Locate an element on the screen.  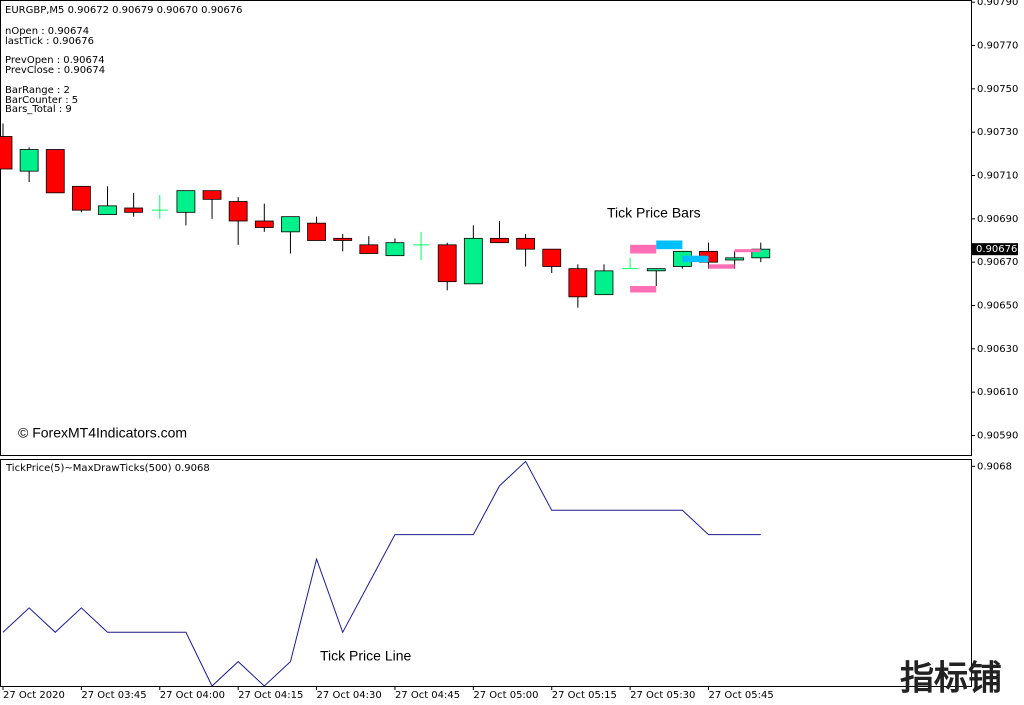
x-tick-label: 27 Oct 05:15 is located at coordinates (584, 695).